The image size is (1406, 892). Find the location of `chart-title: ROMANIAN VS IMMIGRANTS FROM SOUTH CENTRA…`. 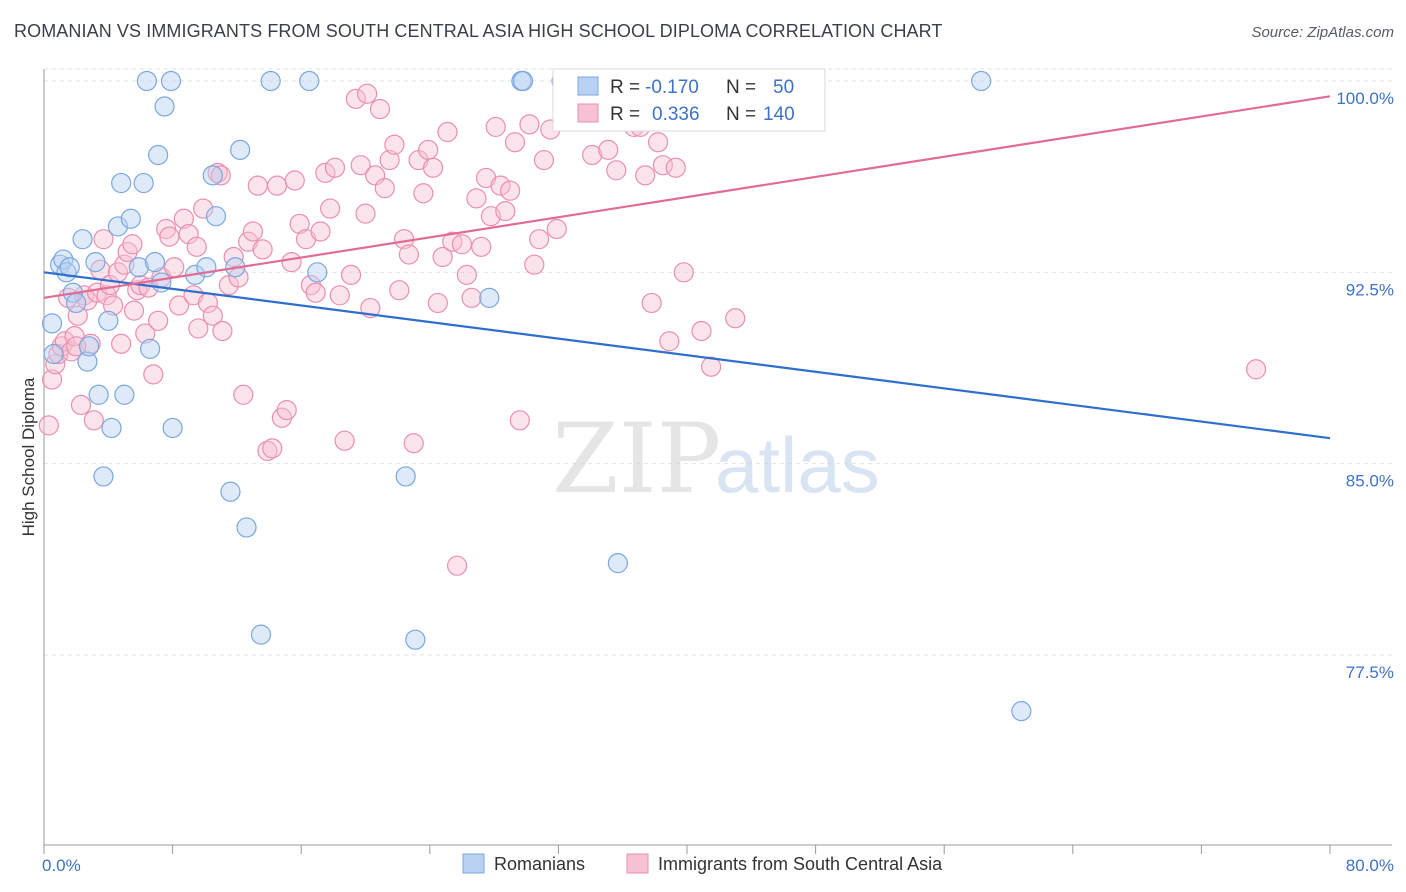

chart-title: ROMANIAN VS IMMIGRANTS FROM SOUTH CENTRA… is located at coordinates (478, 31).